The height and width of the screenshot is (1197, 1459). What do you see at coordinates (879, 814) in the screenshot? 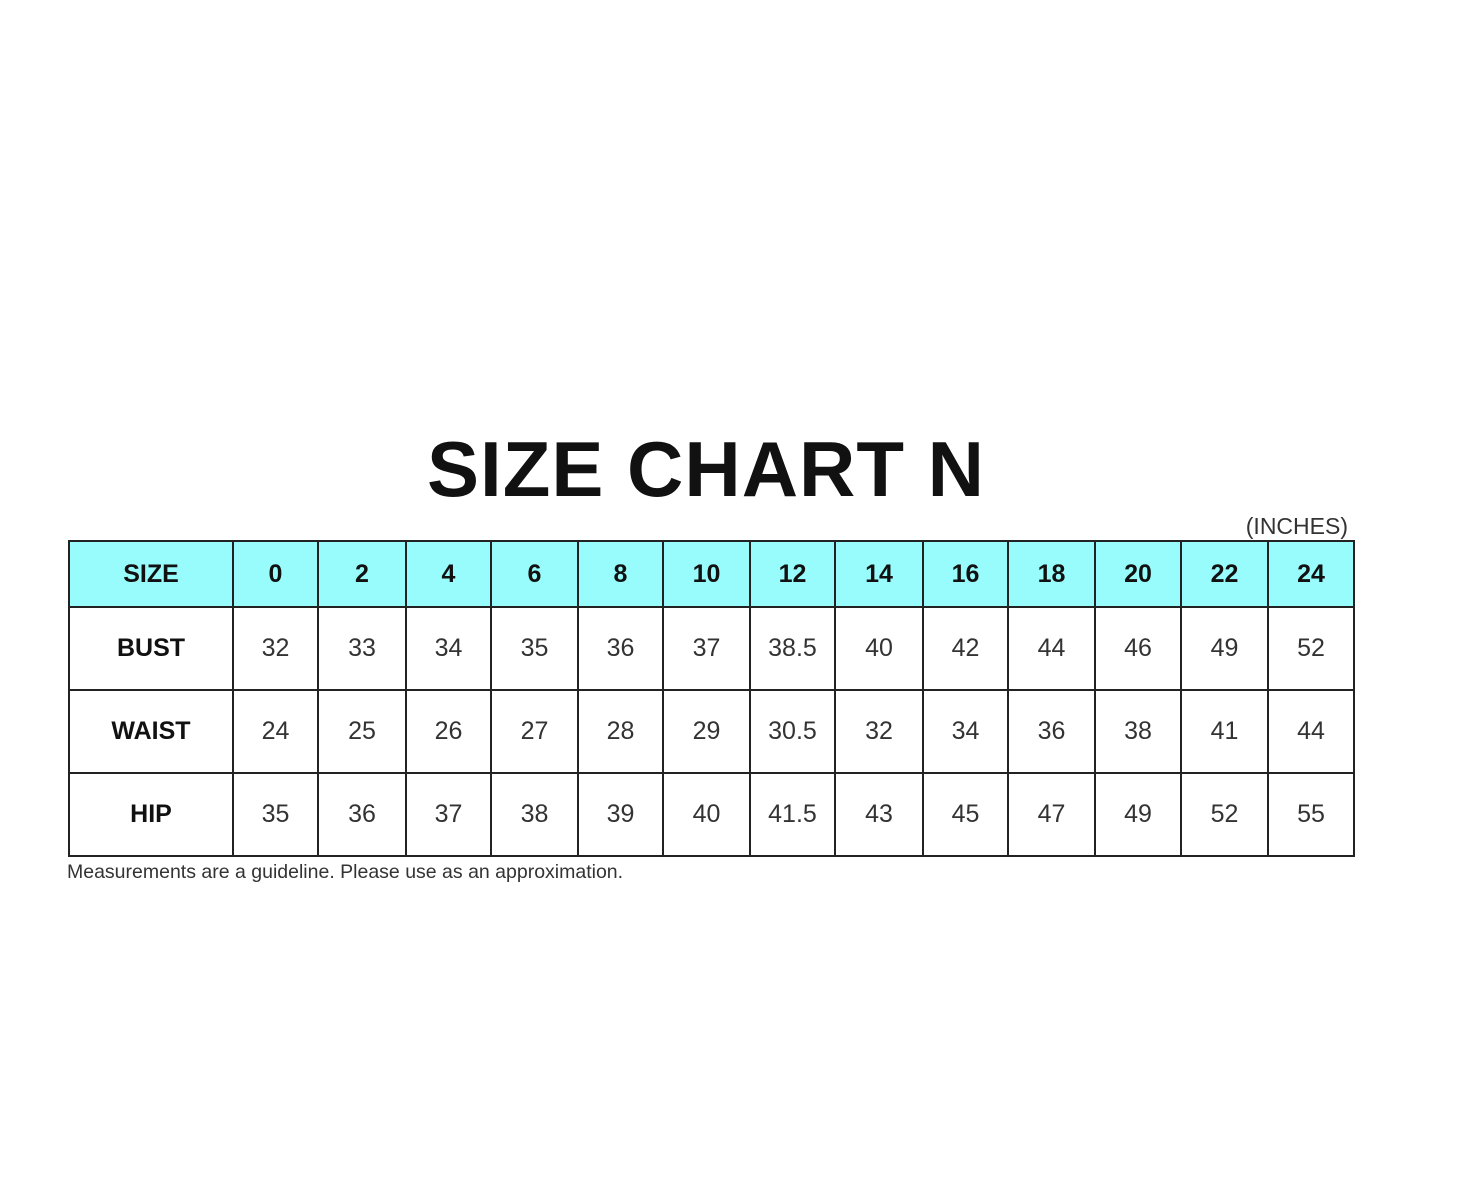
I see `measurement-cell: 43` at bounding box center [879, 814].